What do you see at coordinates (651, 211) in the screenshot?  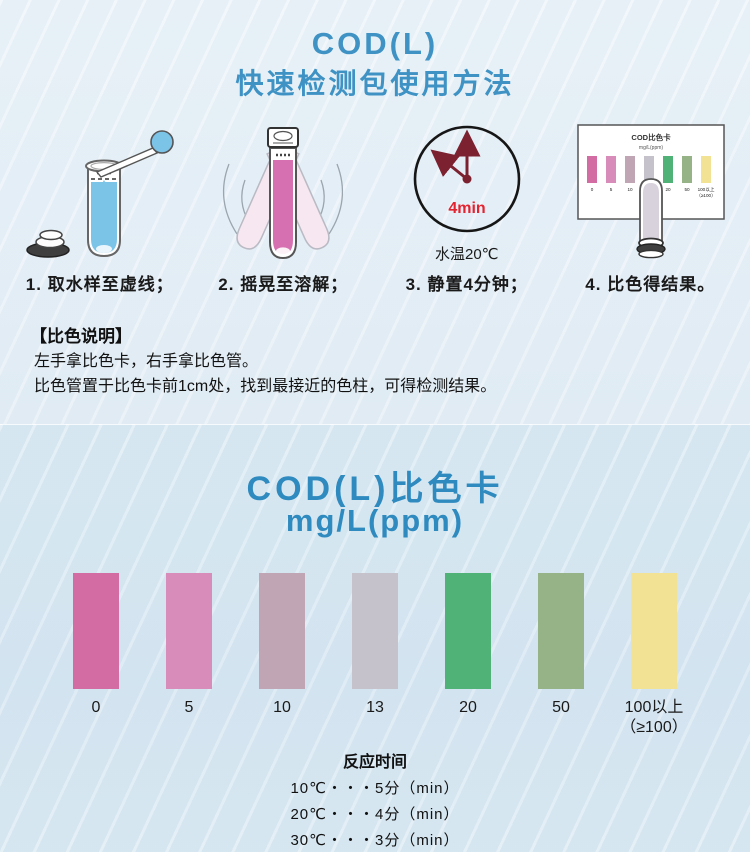 I see `tube-sample-liquid` at bounding box center [651, 211].